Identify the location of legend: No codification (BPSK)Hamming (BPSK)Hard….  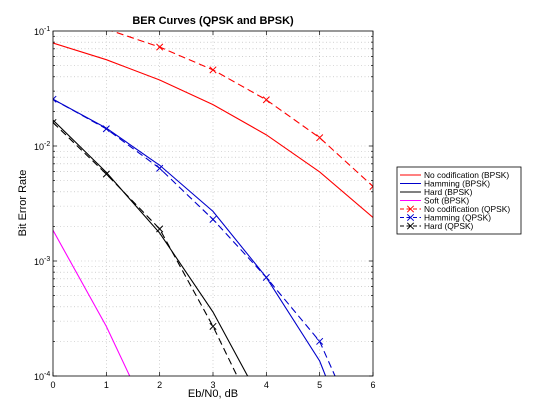
(459, 200).